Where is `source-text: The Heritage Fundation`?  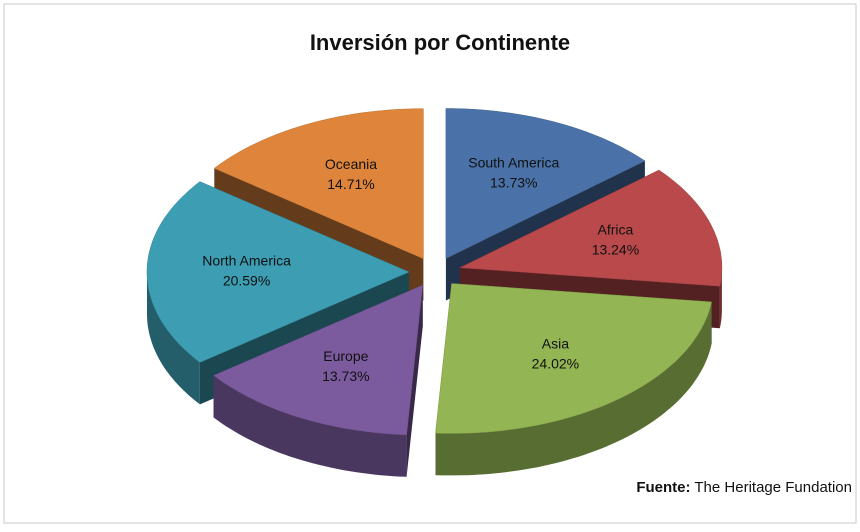
source-text: The Heritage Fundation is located at coordinates (773, 487).